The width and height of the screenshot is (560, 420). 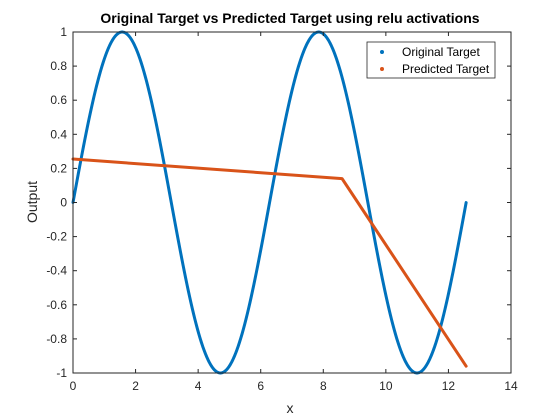 I want to click on y-tick-label: 0.2, so click(x=58, y=168).